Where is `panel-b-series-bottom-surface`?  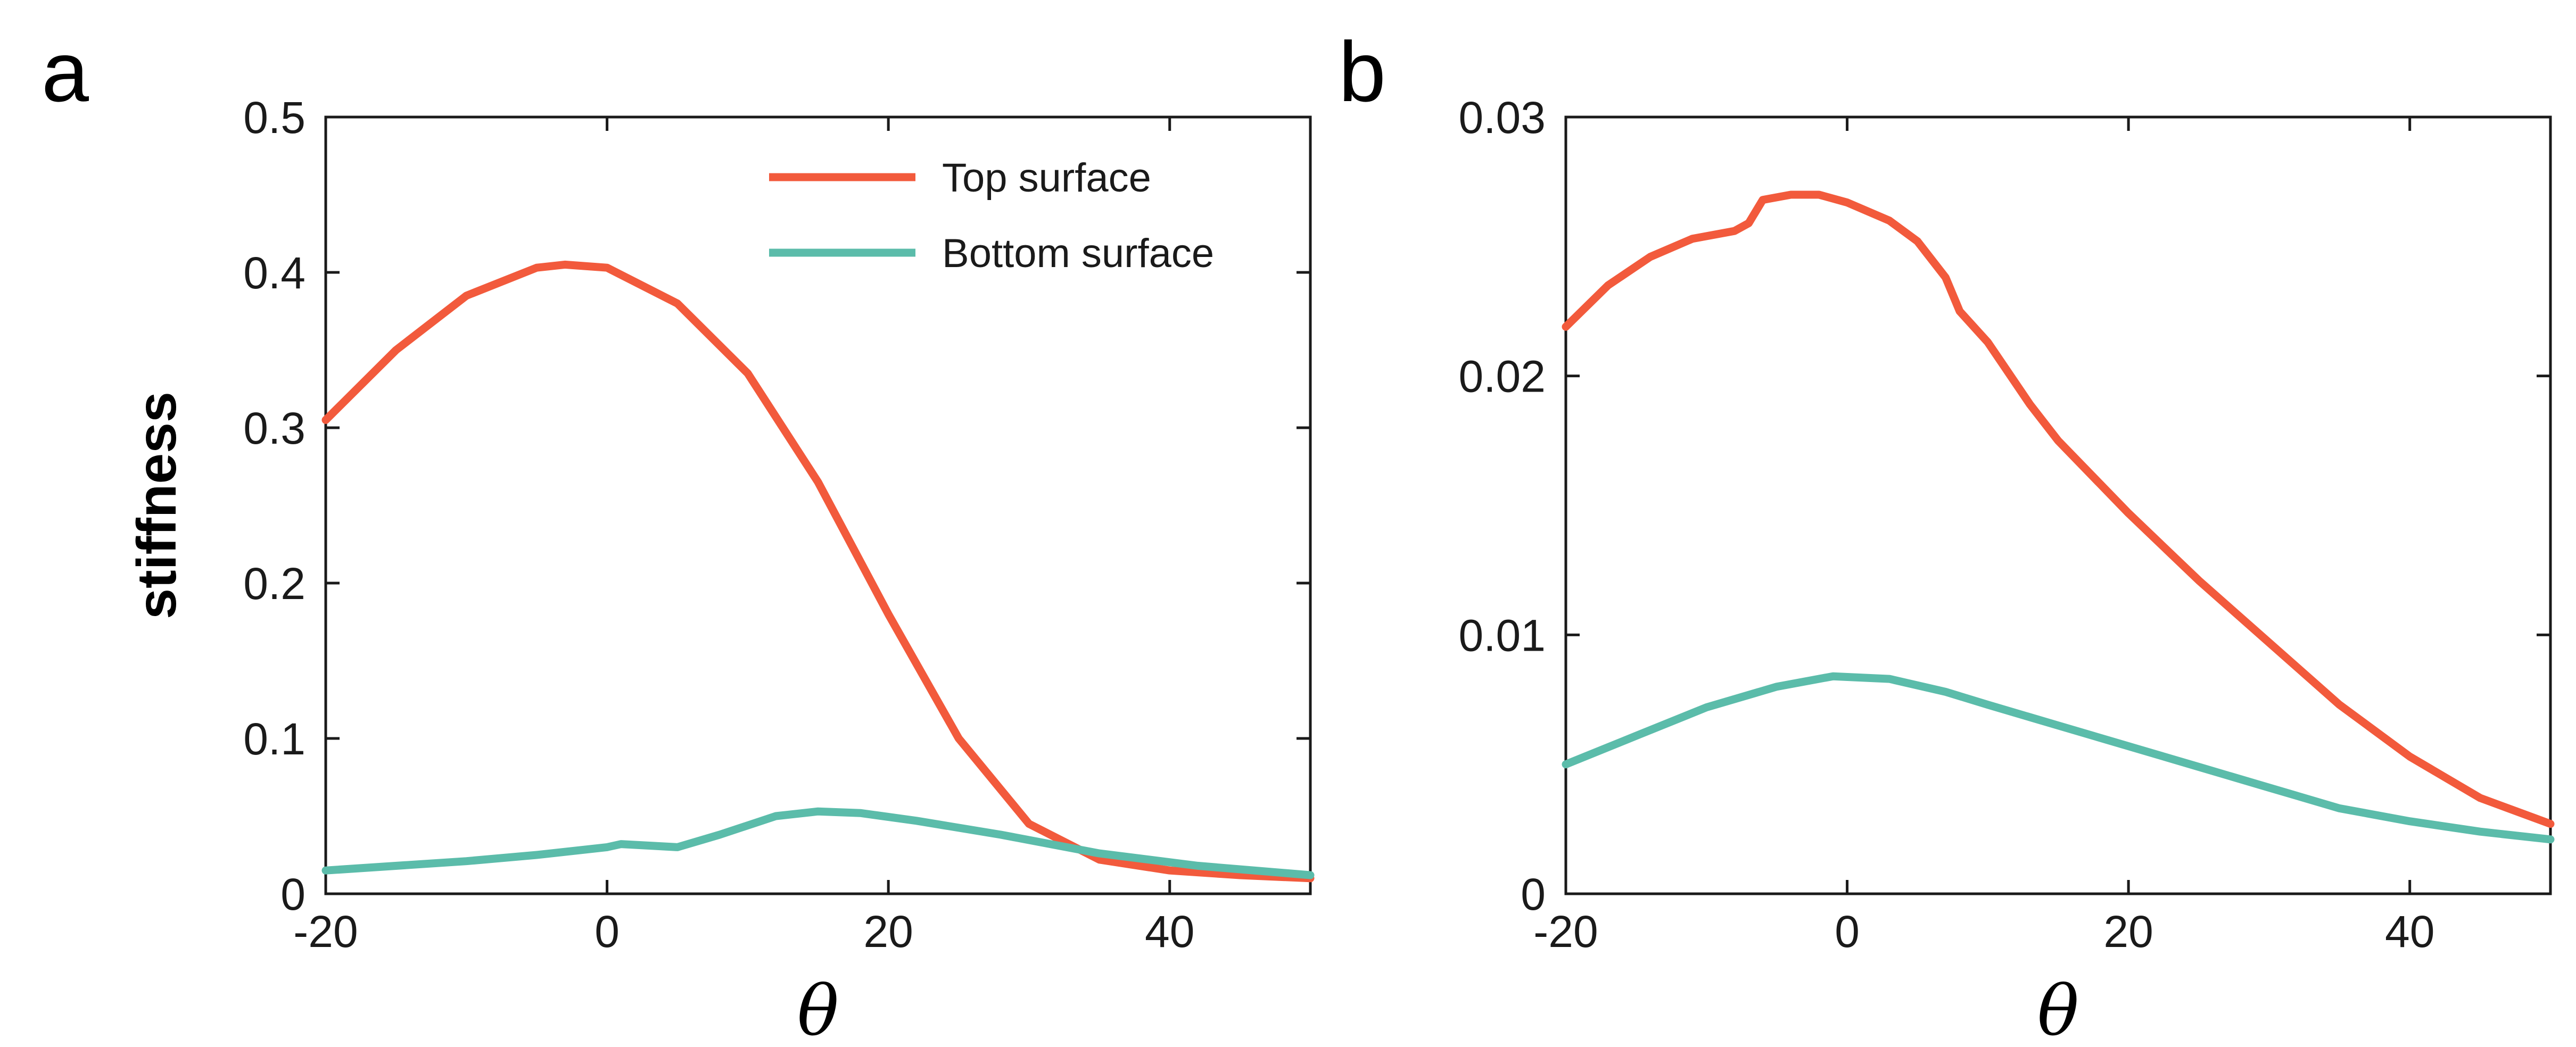 panel-b-series-bottom-surface is located at coordinates (2058, 758).